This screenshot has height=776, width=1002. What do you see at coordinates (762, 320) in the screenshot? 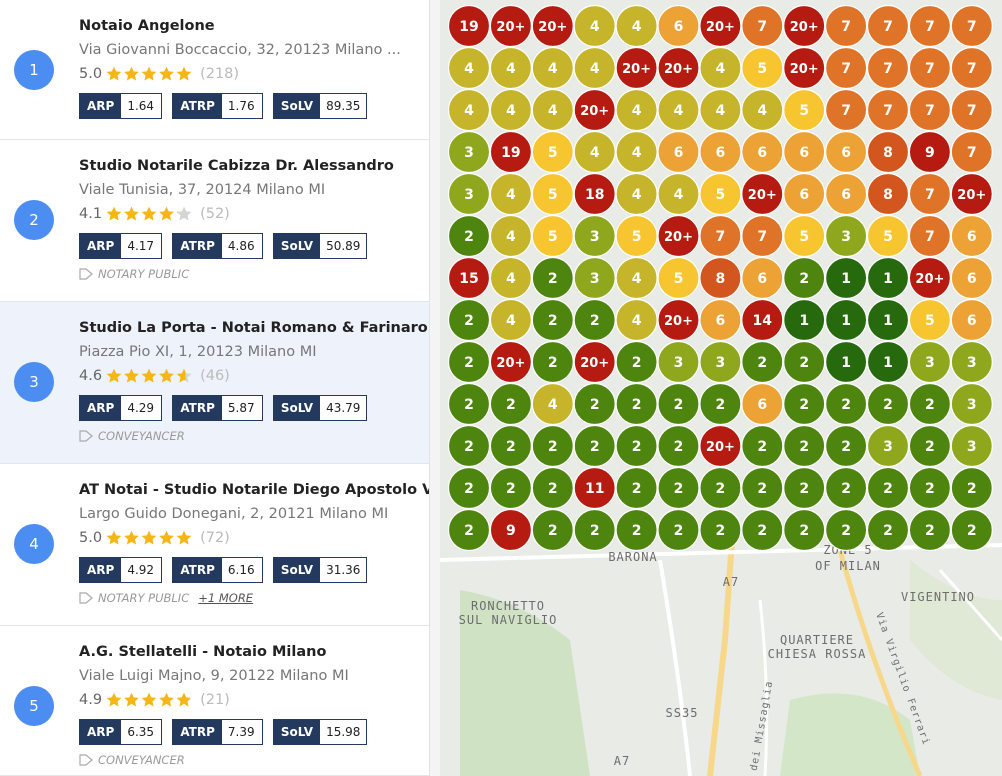
I see `rank-pin: 14` at bounding box center [762, 320].